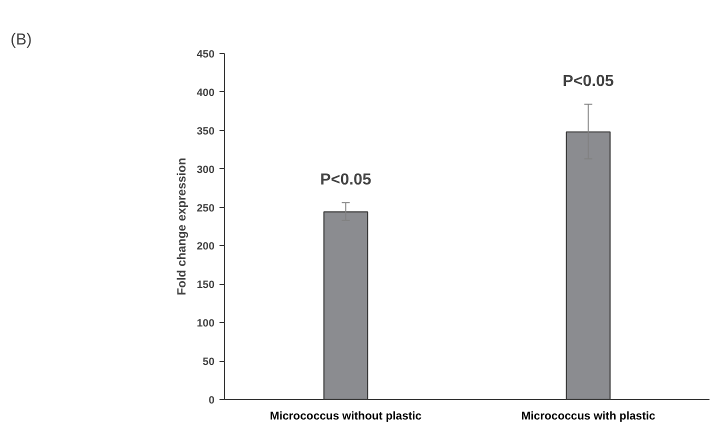  What do you see at coordinates (205, 324) in the screenshot?
I see `y-tick-label: 100` at bounding box center [205, 324].